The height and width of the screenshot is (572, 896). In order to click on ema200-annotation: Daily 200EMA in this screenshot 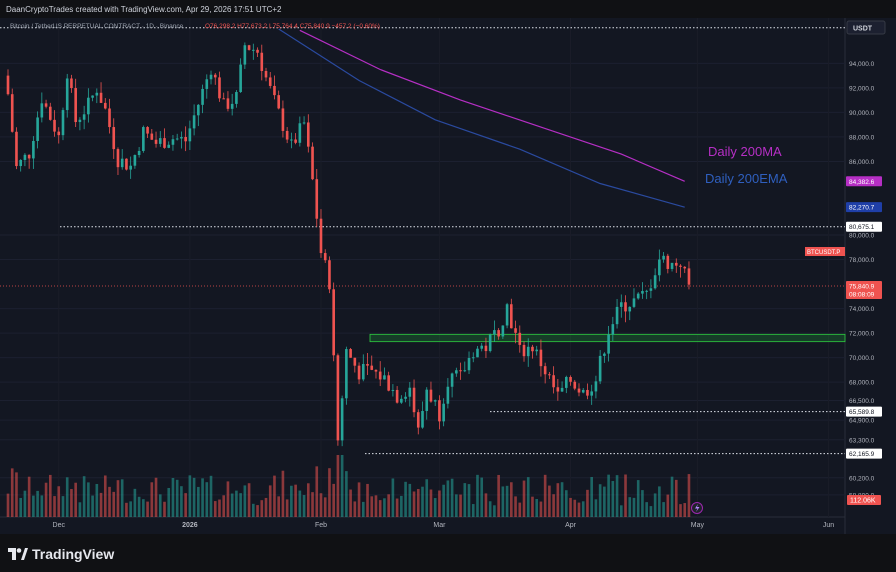, I will do `click(746, 178)`.